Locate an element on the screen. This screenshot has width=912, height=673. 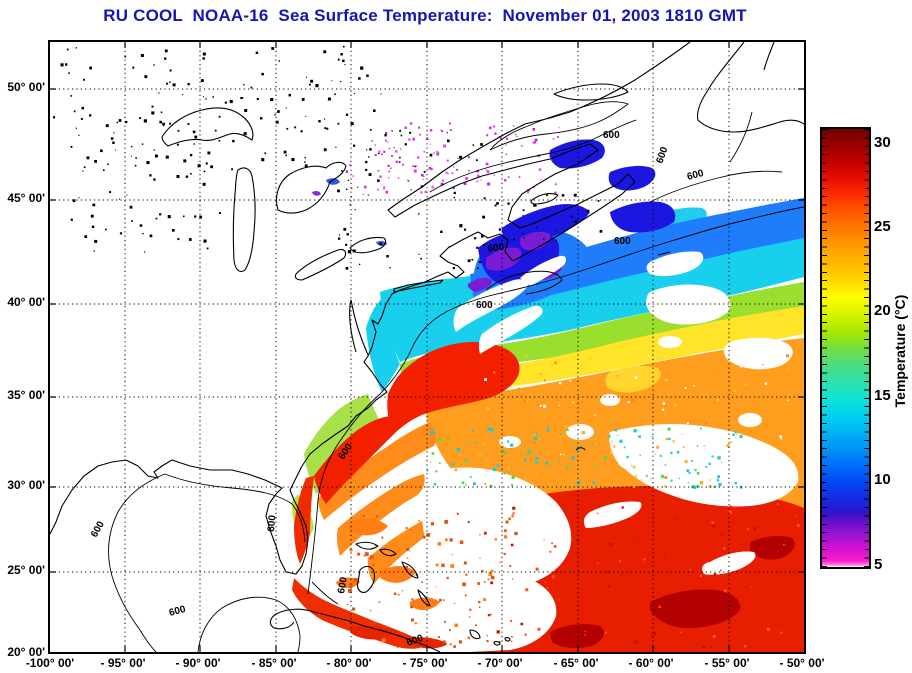
chesapeake-bay is located at coordinates (359, 327).